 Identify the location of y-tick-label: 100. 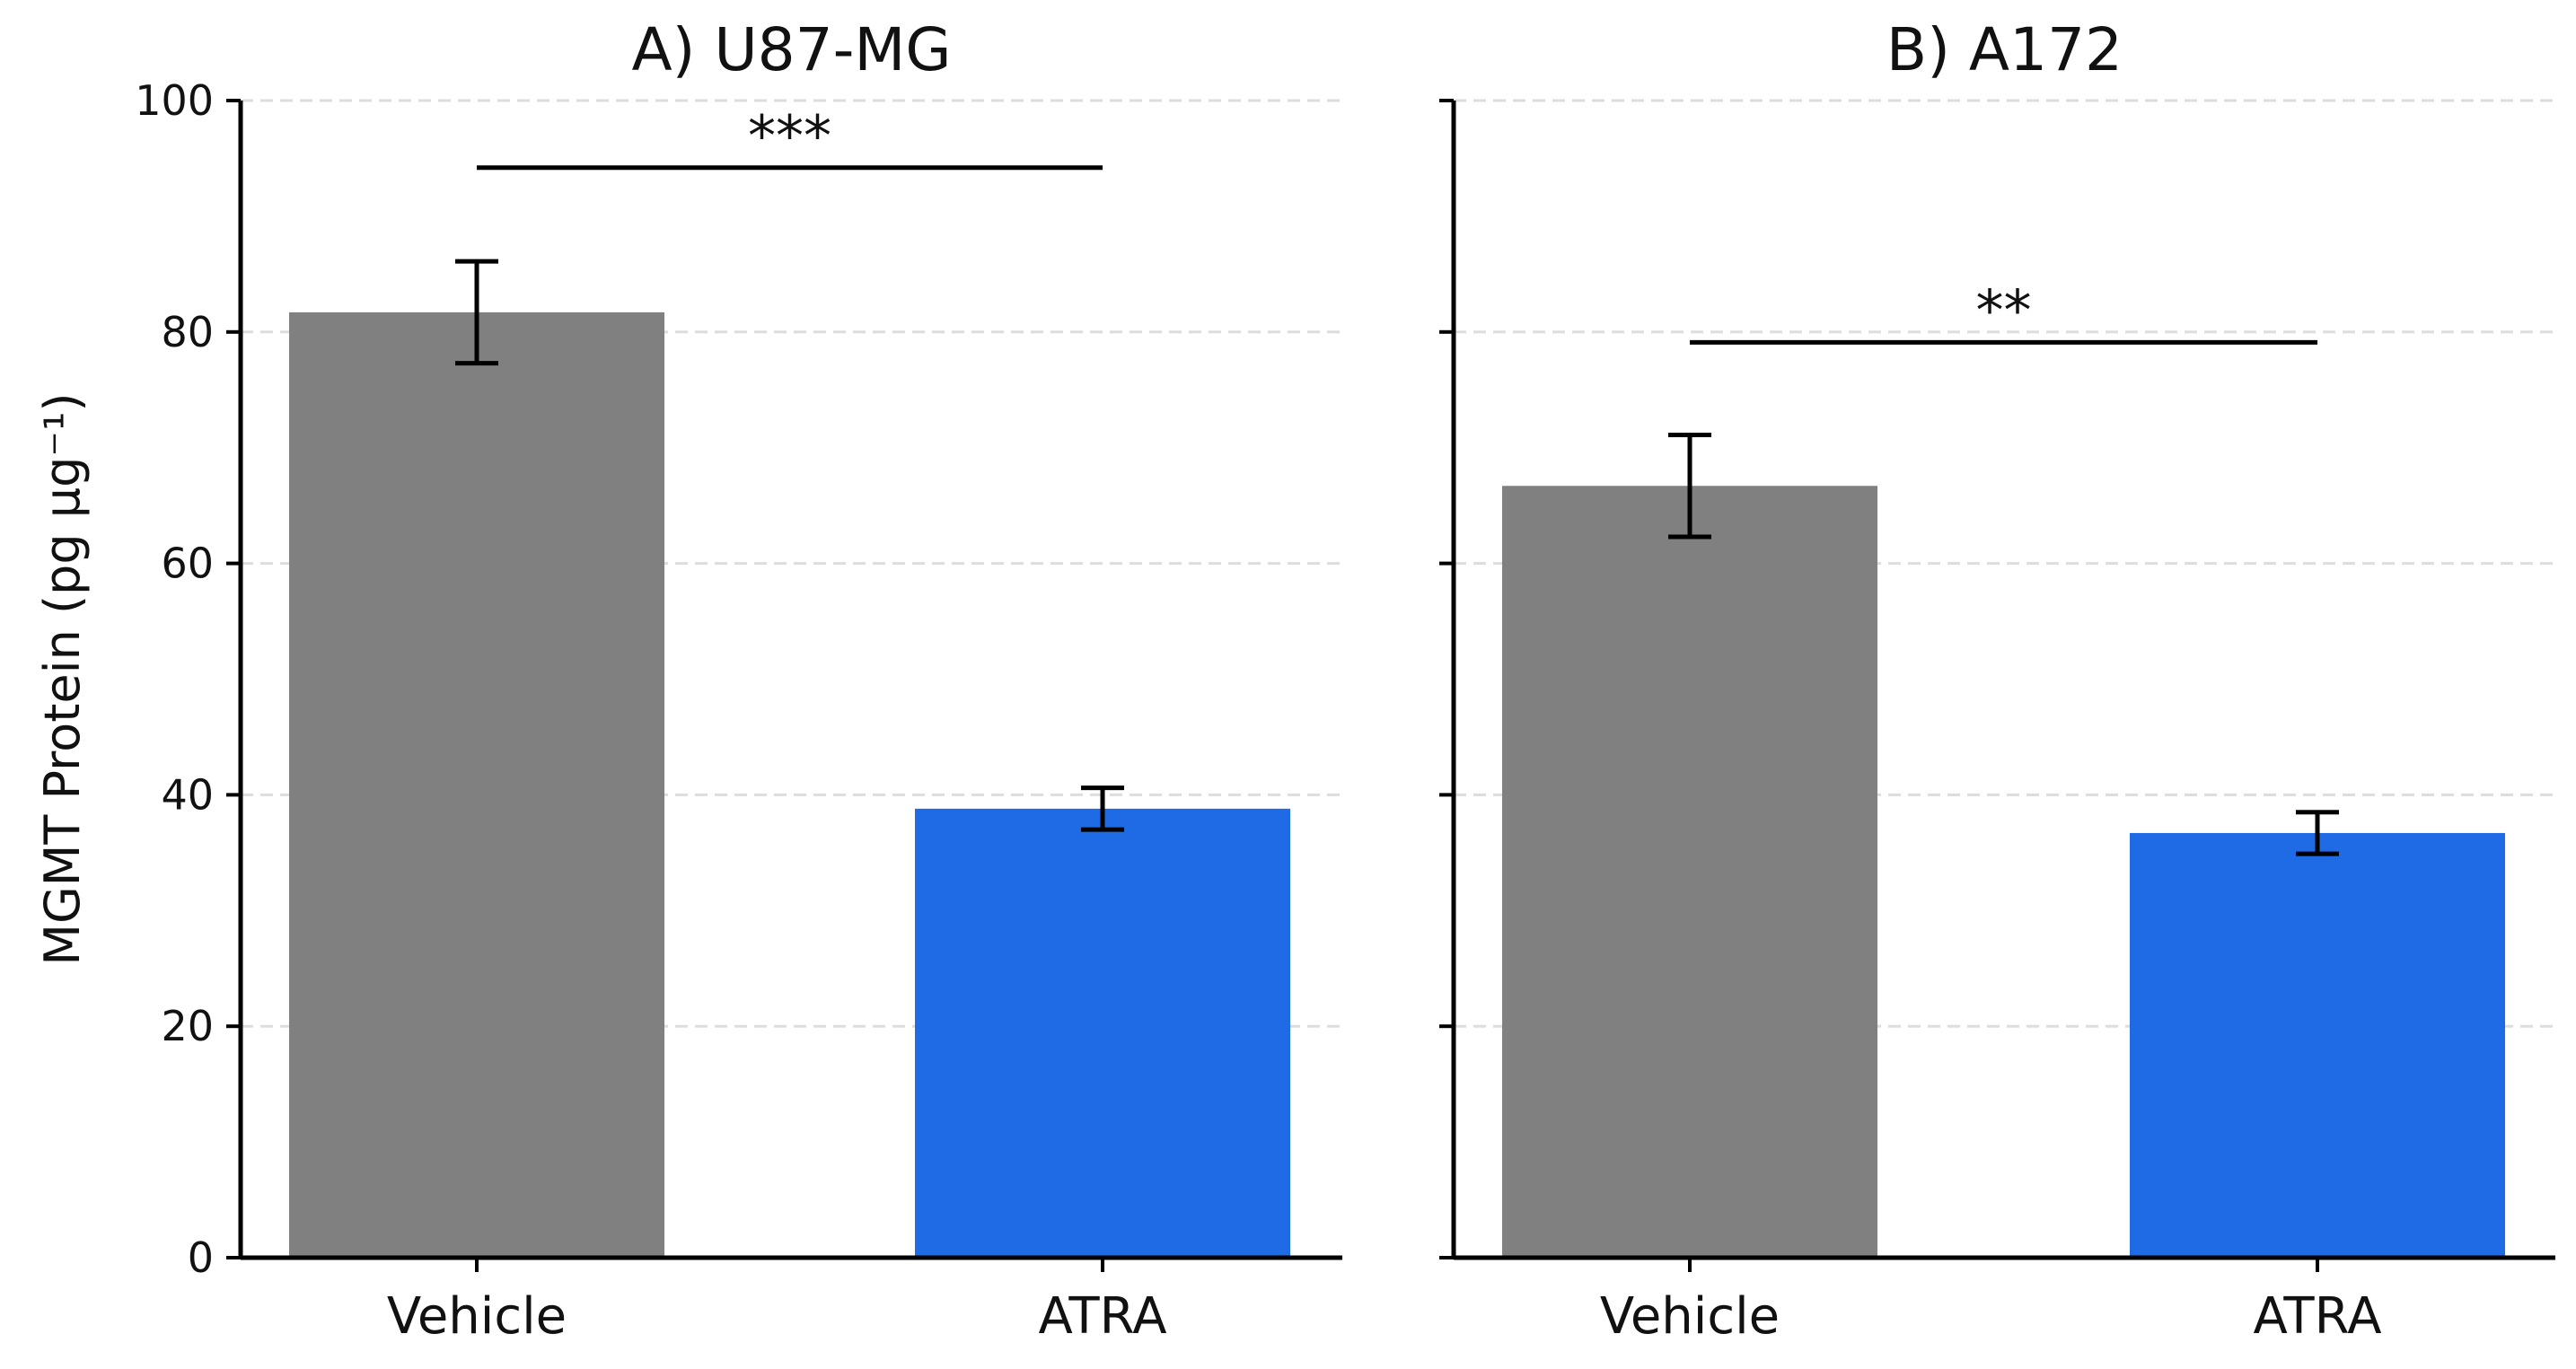
(174, 100).